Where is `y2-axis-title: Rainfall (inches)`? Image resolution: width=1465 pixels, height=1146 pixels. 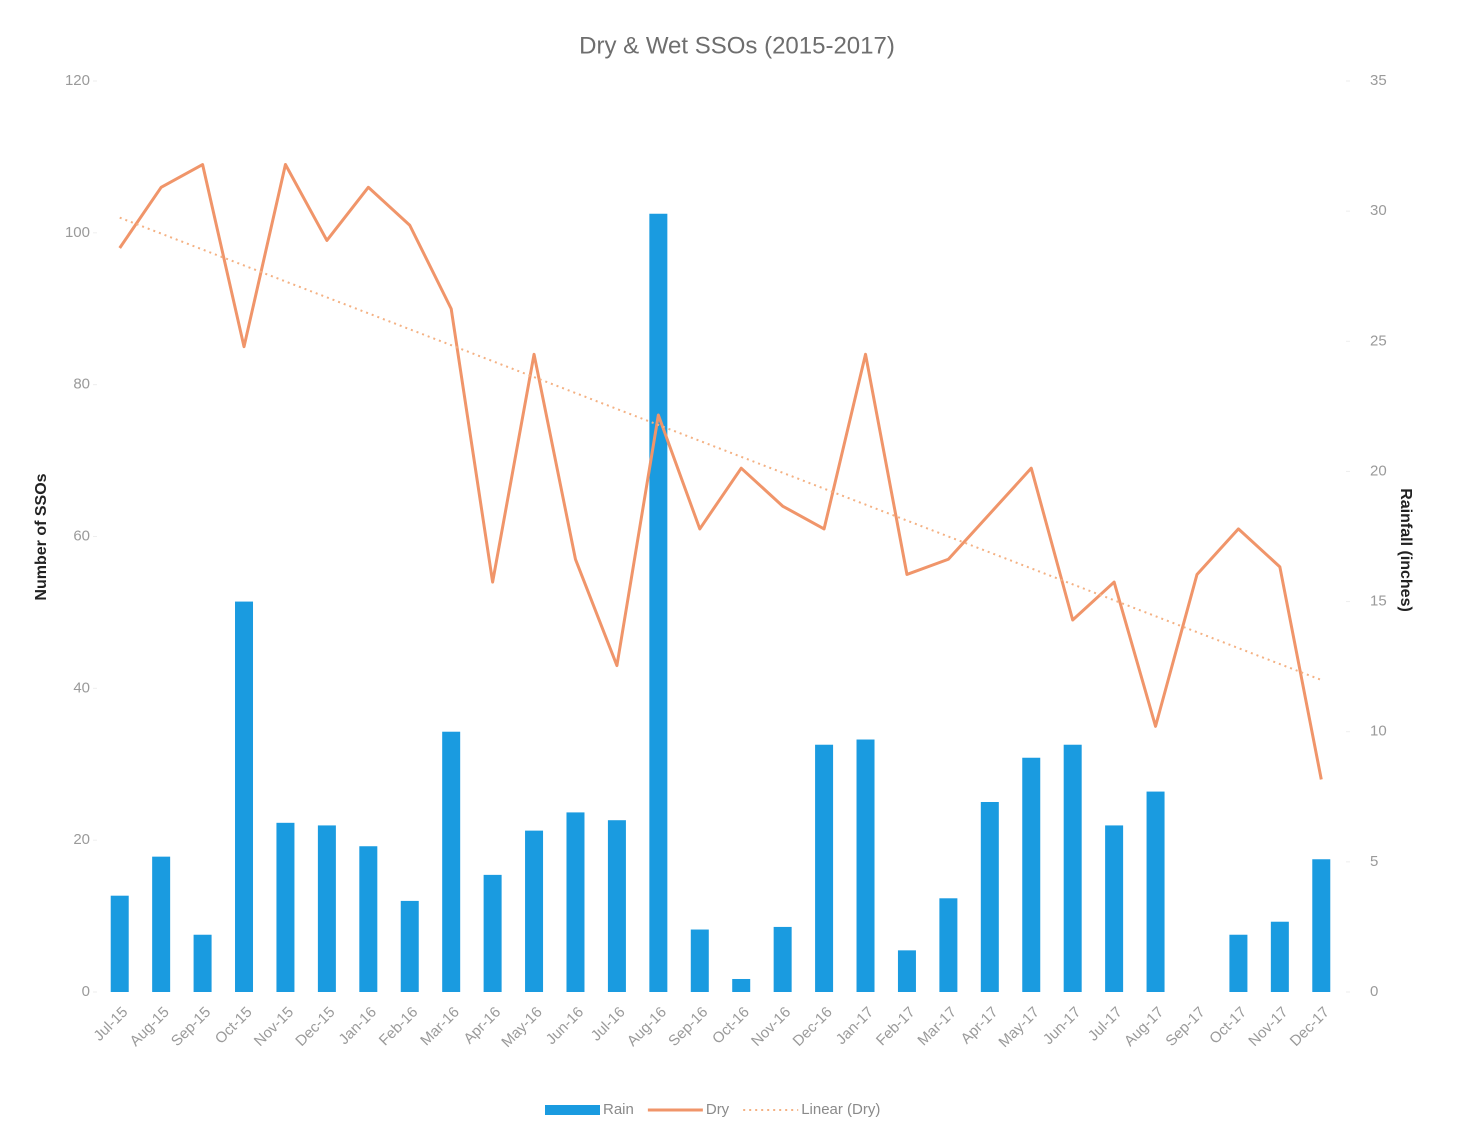
y2-axis-title: Rainfall (inches) is located at coordinates (1405, 550).